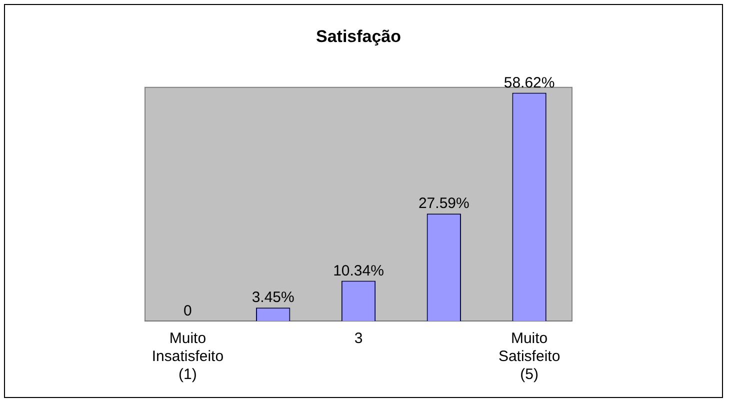  Describe the element at coordinates (529, 357) in the screenshot. I see `x-tick-label: Muito Satisfeito (5)` at that location.